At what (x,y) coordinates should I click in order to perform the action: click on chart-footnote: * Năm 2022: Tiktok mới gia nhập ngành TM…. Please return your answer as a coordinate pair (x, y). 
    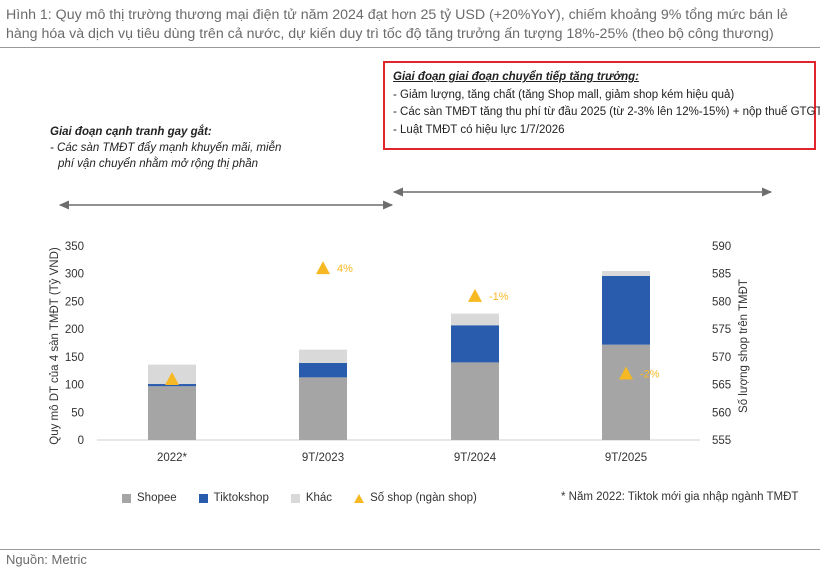
    Looking at the image, I should click on (680, 497).